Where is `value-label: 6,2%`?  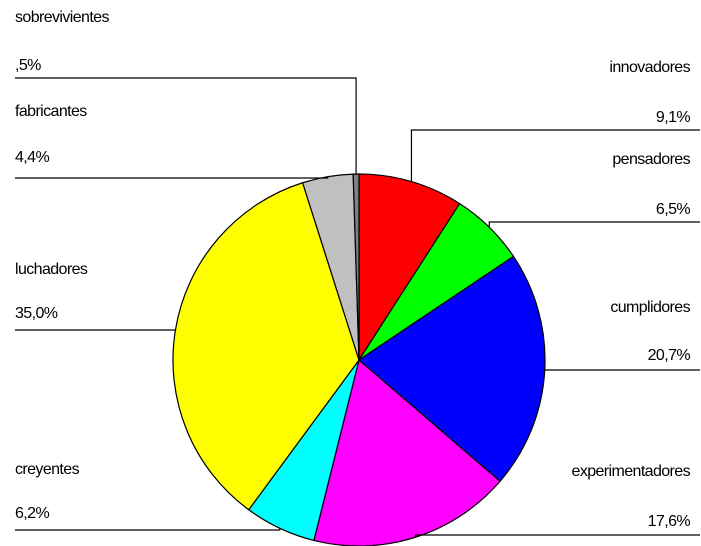 value-label: 6,2% is located at coordinates (32, 513).